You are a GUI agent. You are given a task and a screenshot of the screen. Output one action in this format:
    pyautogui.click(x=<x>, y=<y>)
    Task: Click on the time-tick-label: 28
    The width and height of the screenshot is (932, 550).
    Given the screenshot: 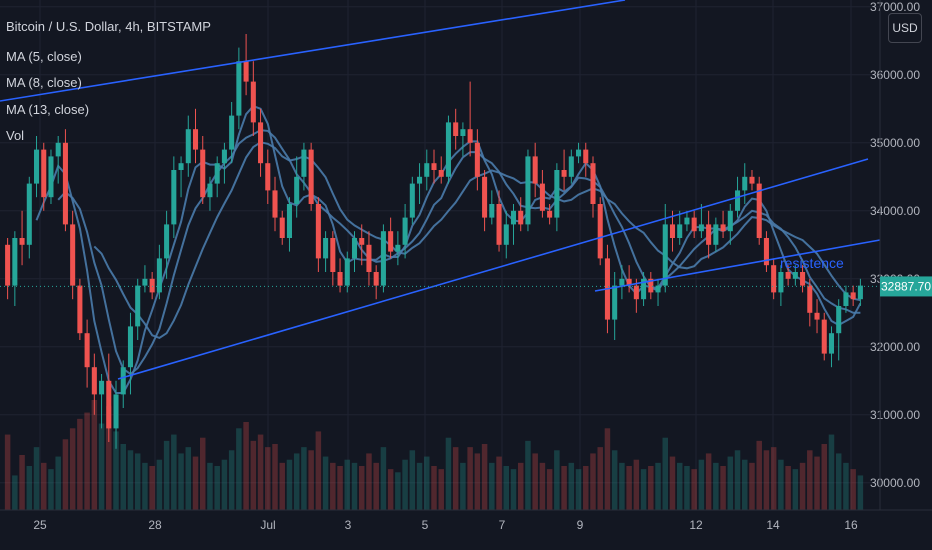 What is the action you would take?
    pyautogui.click(x=155, y=525)
    